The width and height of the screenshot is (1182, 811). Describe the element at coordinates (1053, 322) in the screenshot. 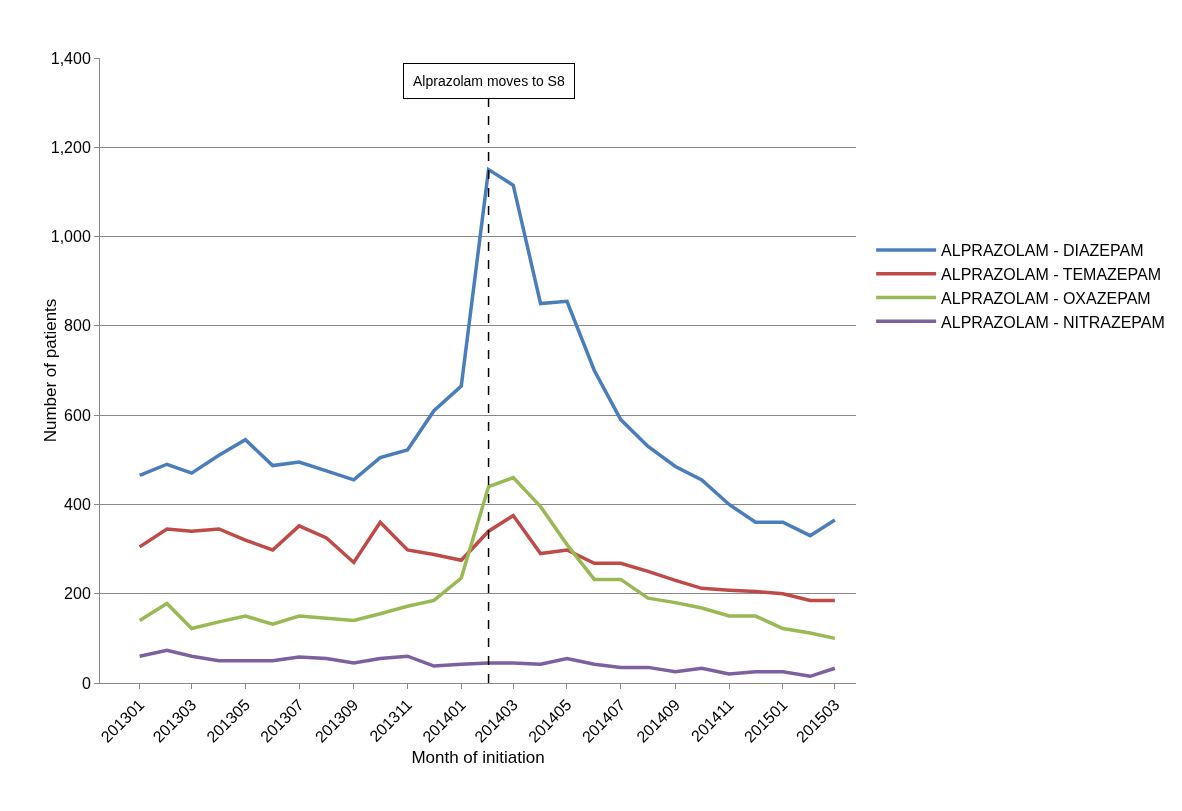

I see `legend-label: ALPRAZOLAM - NITRAZEPAM` at that location.